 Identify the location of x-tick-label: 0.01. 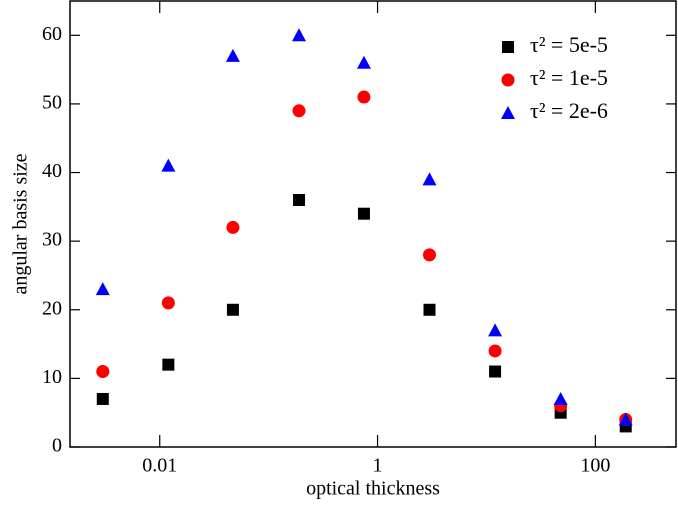
(159, 466).